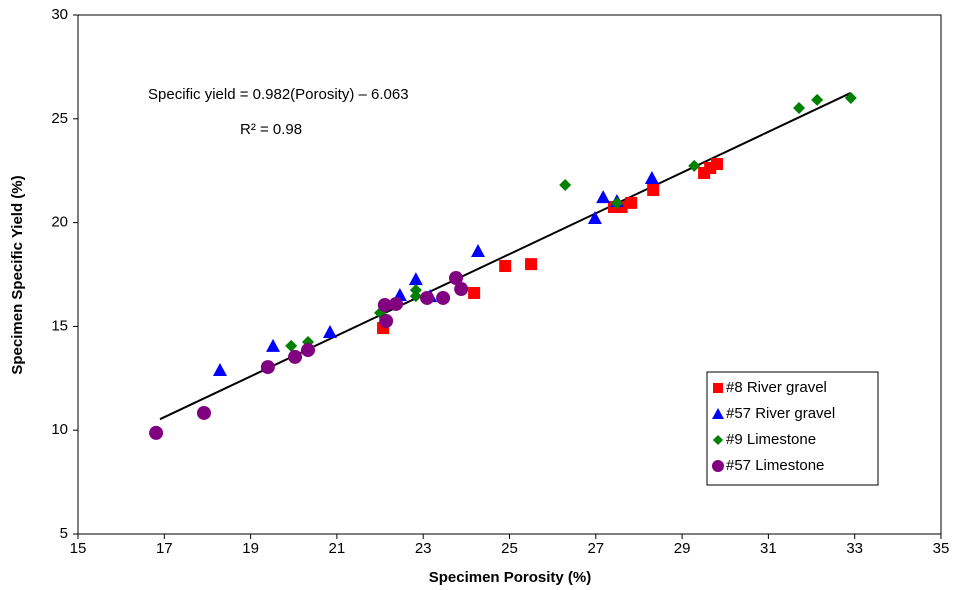 The width and height of the screenshot is (956, 590). I want to click on y-tick-label: 5, so click(64, 533).